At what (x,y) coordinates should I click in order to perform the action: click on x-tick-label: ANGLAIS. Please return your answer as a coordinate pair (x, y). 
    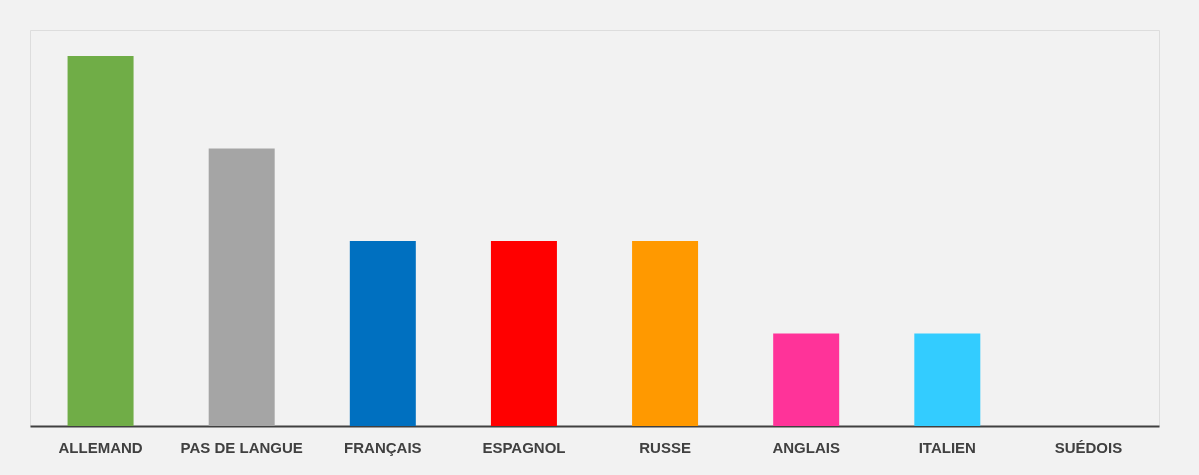
    Looking at the image, I should click on (806, 447).